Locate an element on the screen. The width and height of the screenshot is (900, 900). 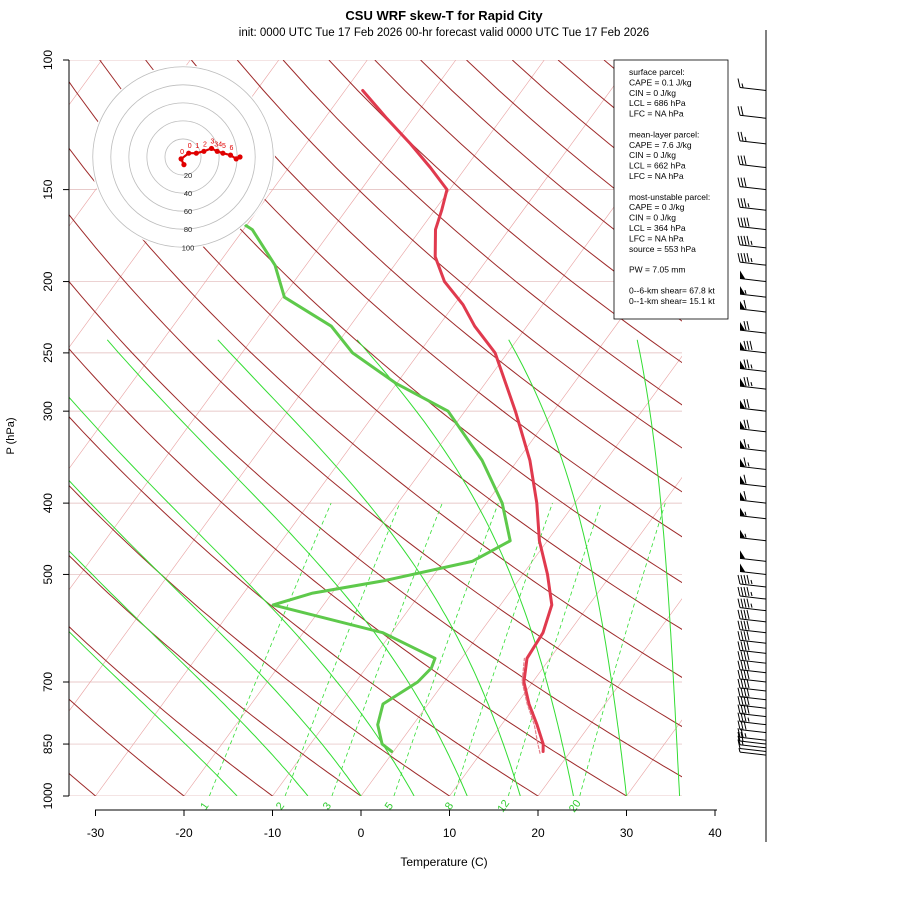
hodograph-ring-label: 60 is located at coordinates (188, 211).